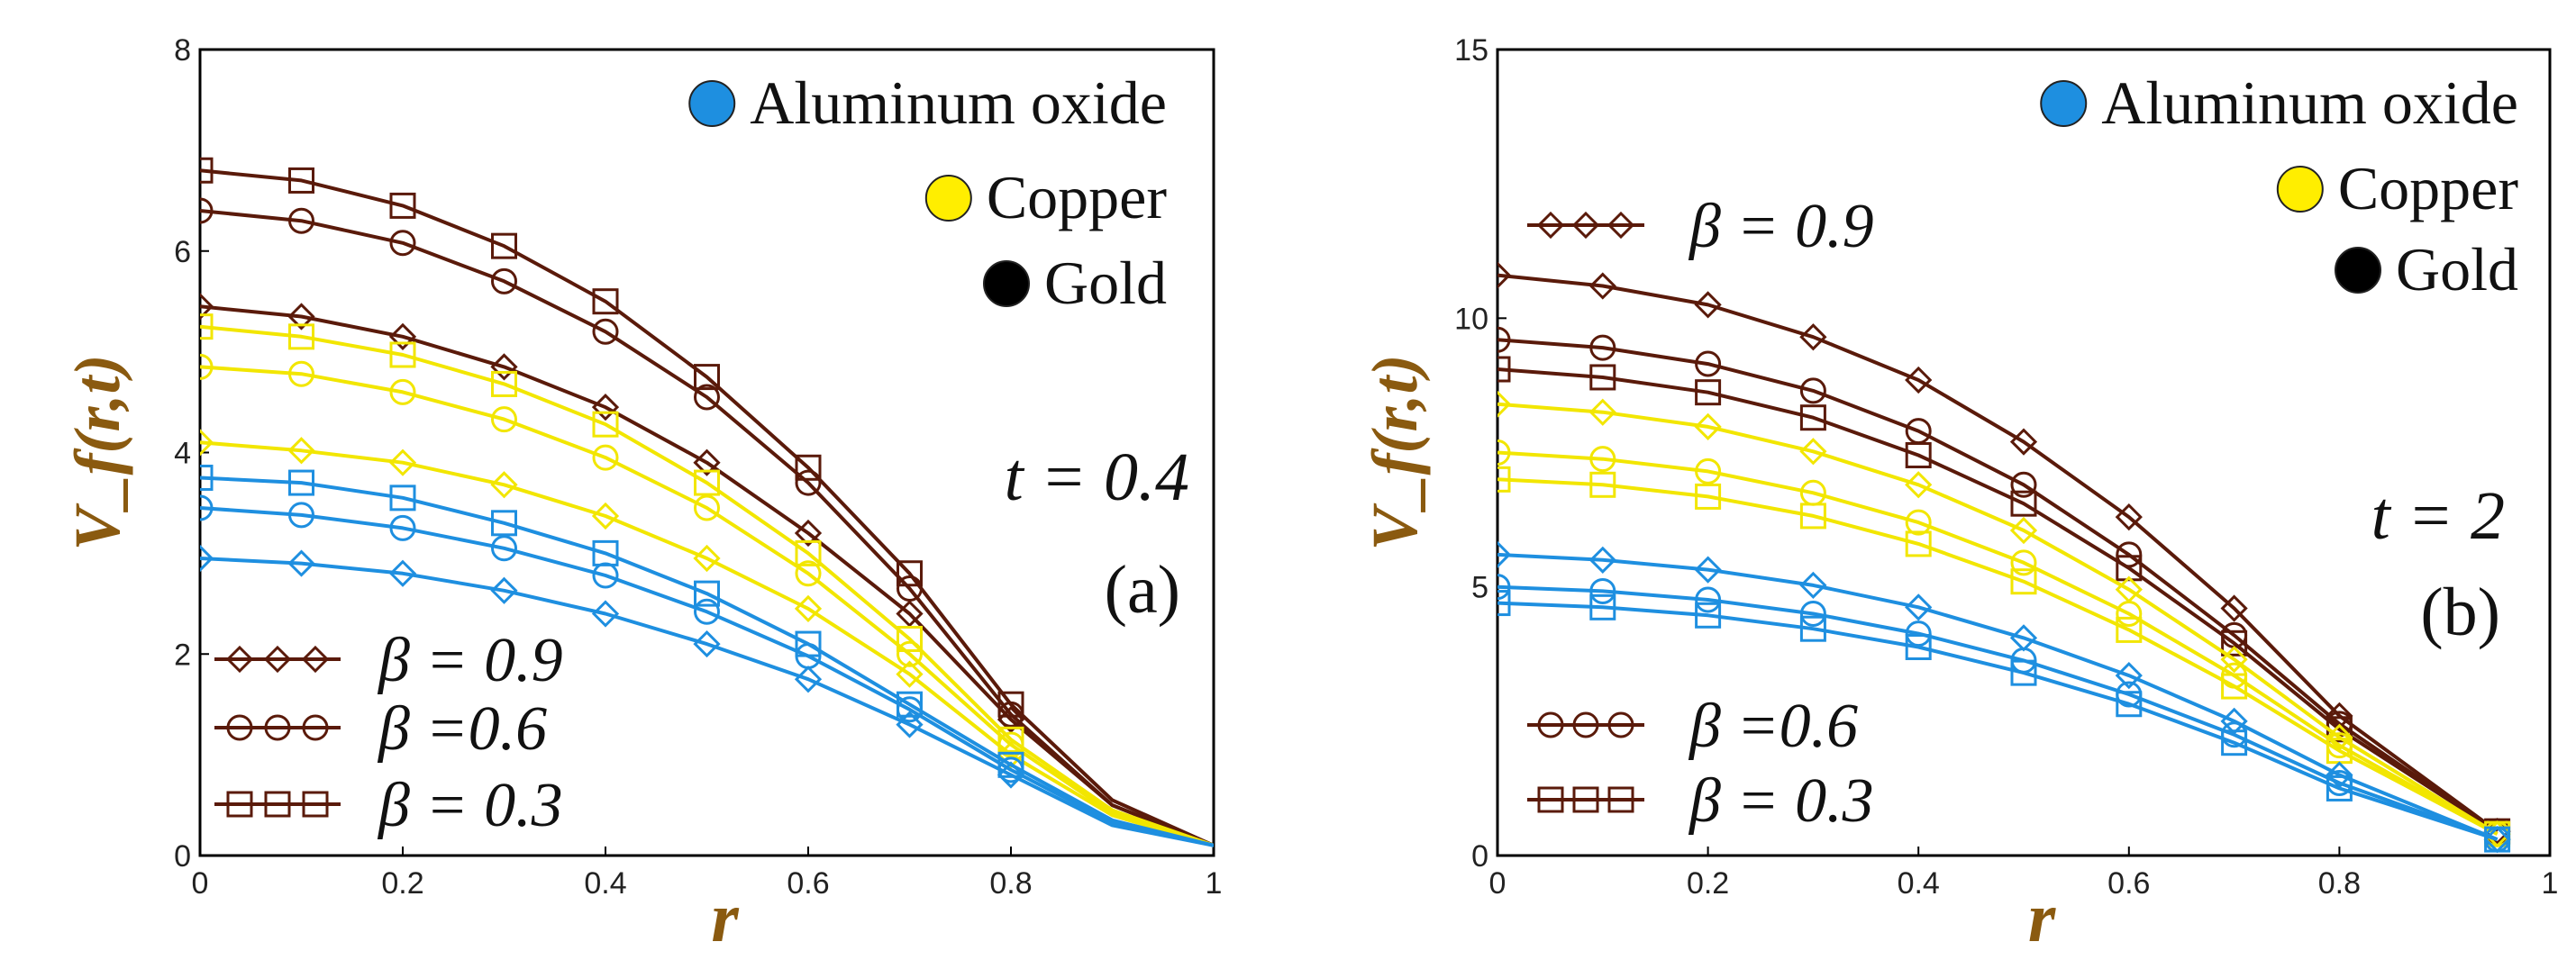 This screenshot has height=960, width=2576. What do you see at coordinates (182, 50) in the screenshot?
I see `y-tick-label: 8` at bounding box center [182, 50].